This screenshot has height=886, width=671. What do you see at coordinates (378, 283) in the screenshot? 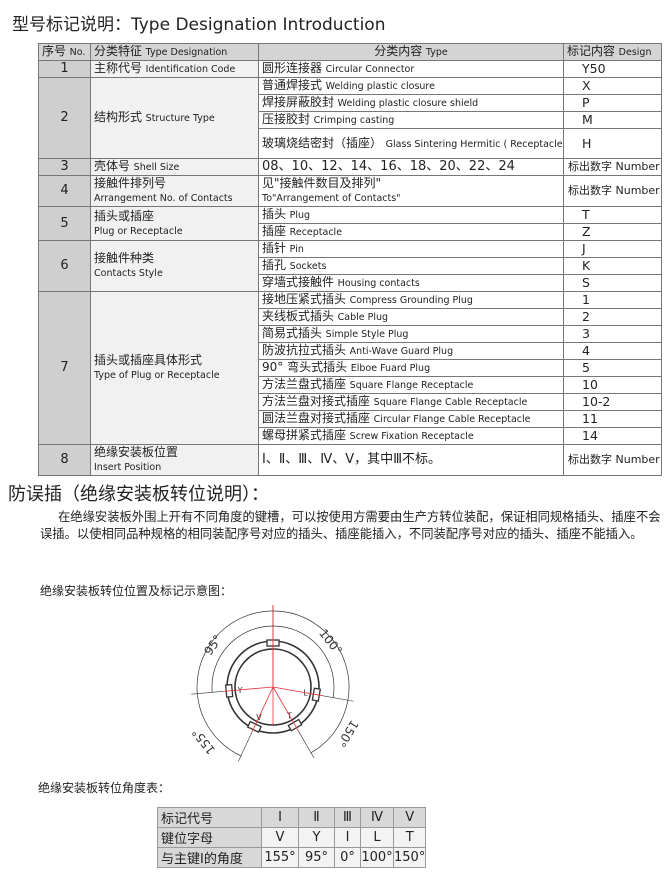
I see `type-en: Housing contacts` at bounding box center [378, 283].